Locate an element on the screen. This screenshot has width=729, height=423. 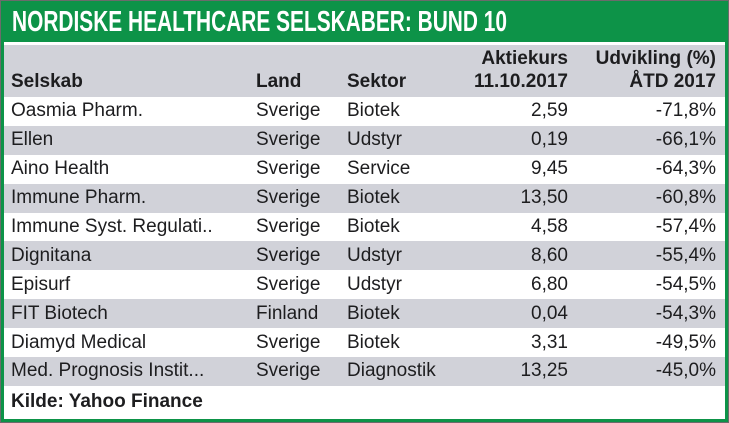
table-row: Oasmia Pharm. Sverige Biotek 2,59 -71,8% is located at coordinates (364, 111).